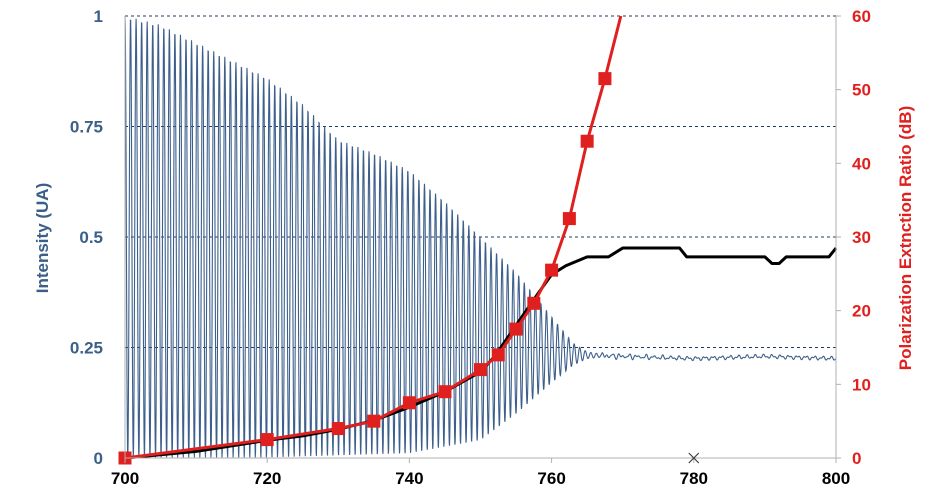  I want to click on y-left-tick-label-1: 0.25, so click(86, 348).